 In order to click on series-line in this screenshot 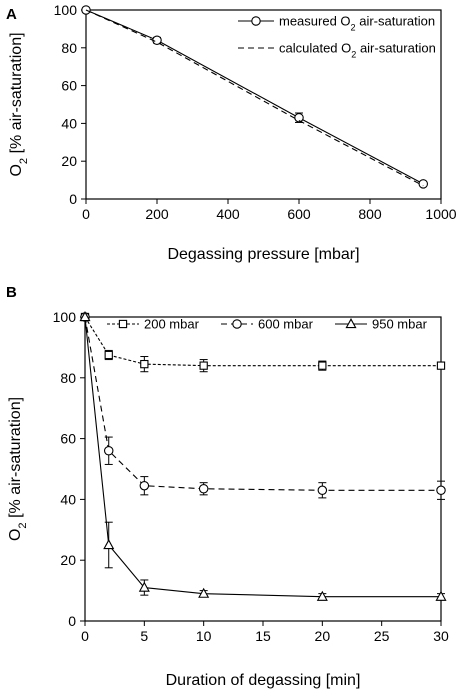, I will do `click(262, 341)`.